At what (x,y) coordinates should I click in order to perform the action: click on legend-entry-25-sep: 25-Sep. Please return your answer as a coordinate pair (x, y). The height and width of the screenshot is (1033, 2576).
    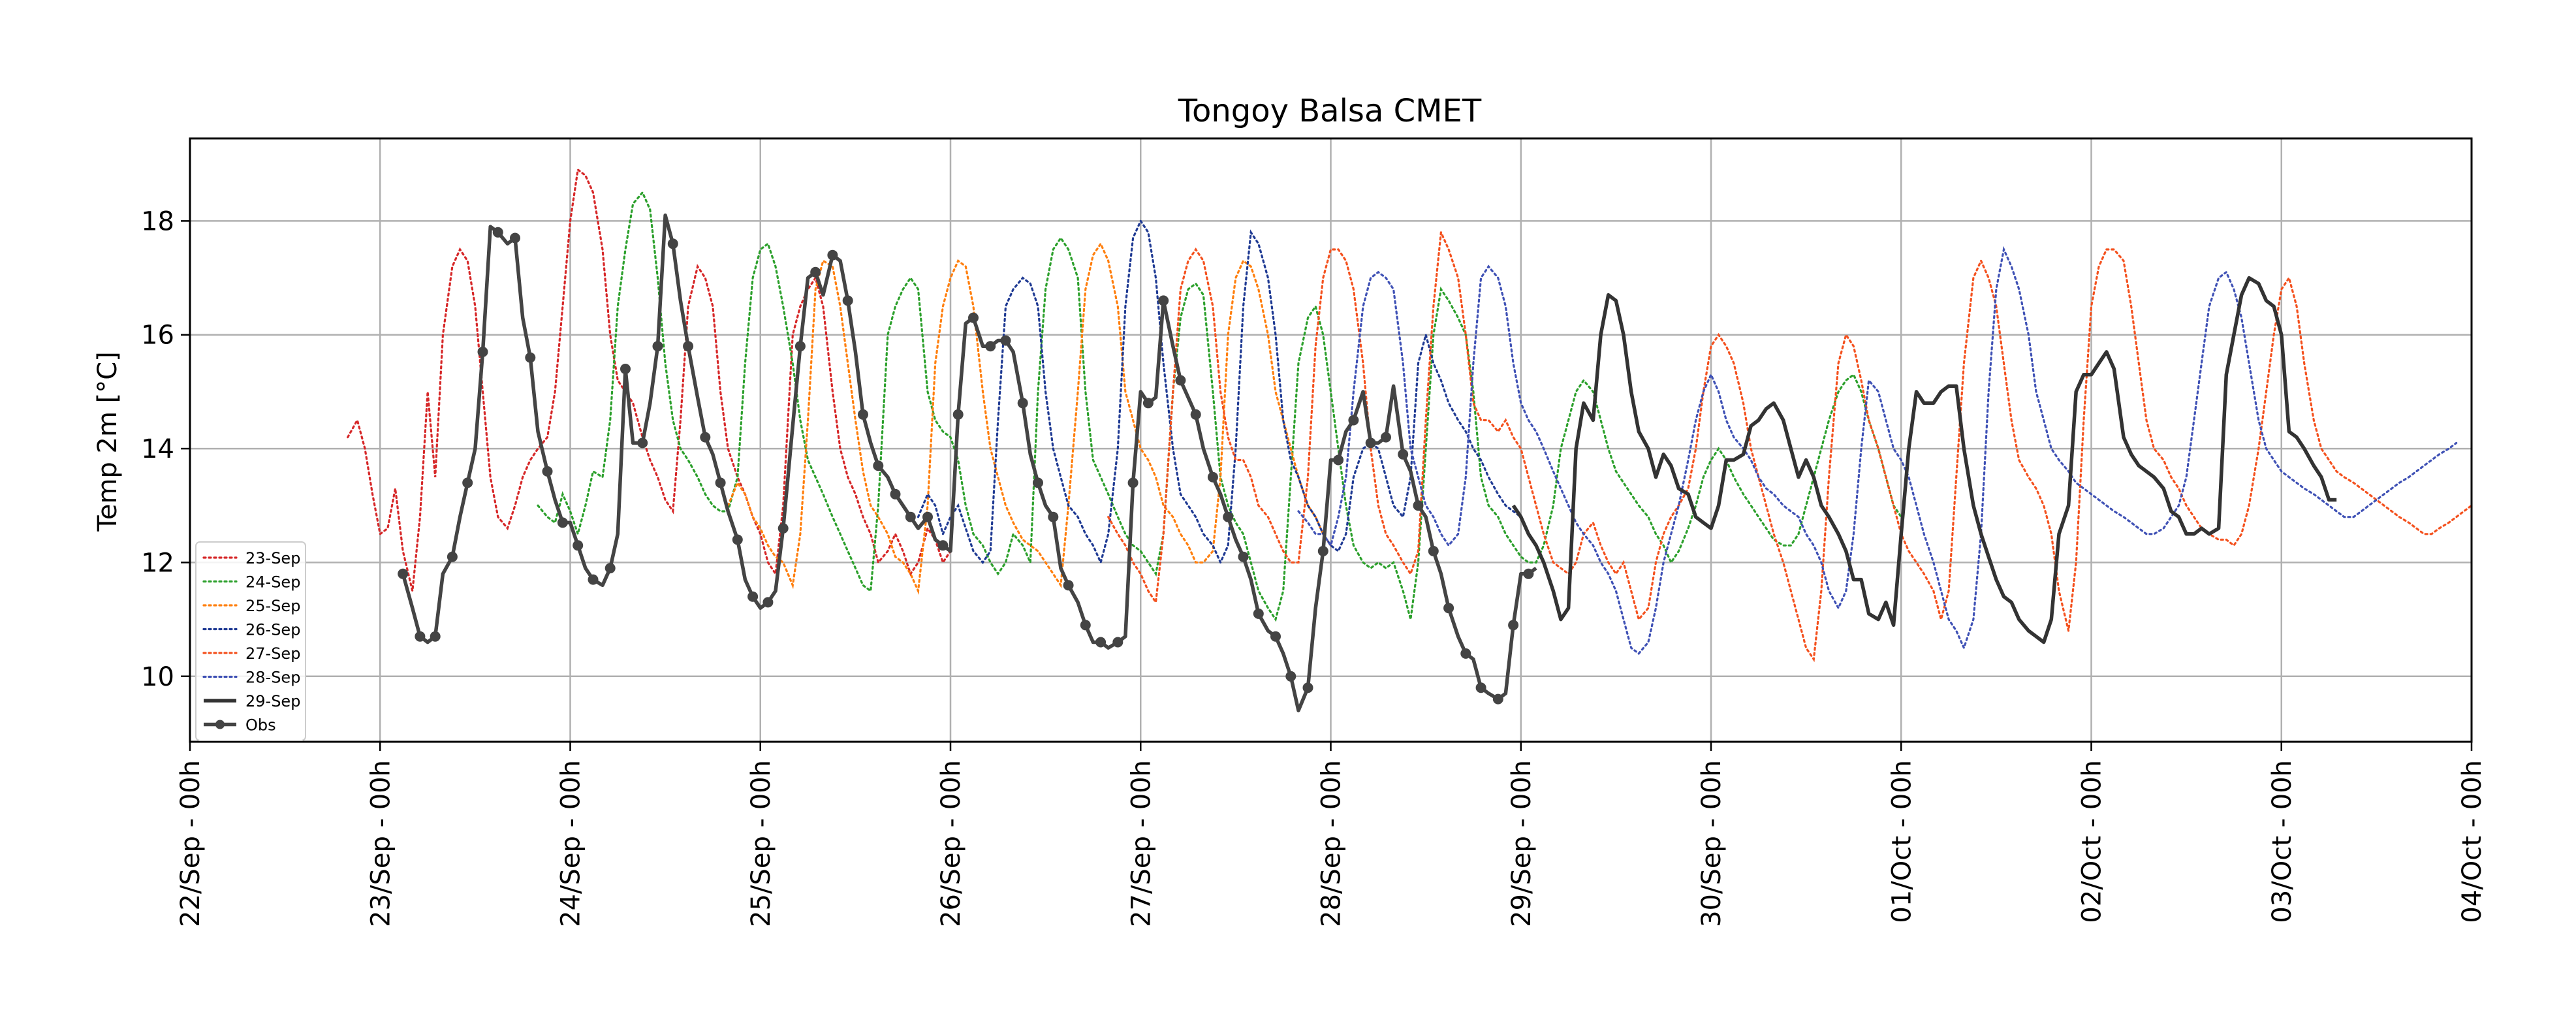
    Looking at the image, I should click on (251, 606).